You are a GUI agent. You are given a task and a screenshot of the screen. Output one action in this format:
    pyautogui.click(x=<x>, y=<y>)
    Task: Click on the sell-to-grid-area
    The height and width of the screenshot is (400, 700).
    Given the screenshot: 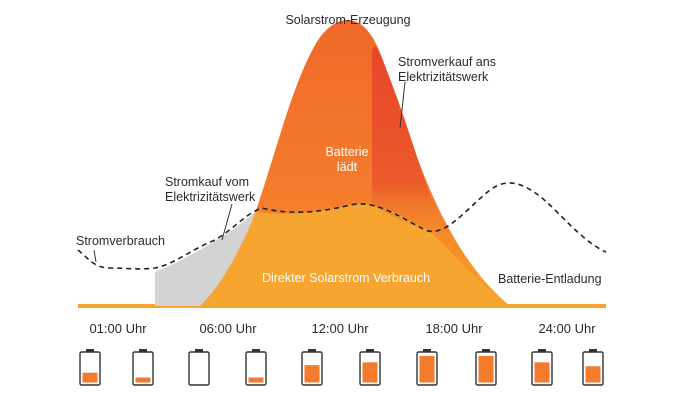 What is the action you would take?
    pyautogui.click(x=407, y=138)
    